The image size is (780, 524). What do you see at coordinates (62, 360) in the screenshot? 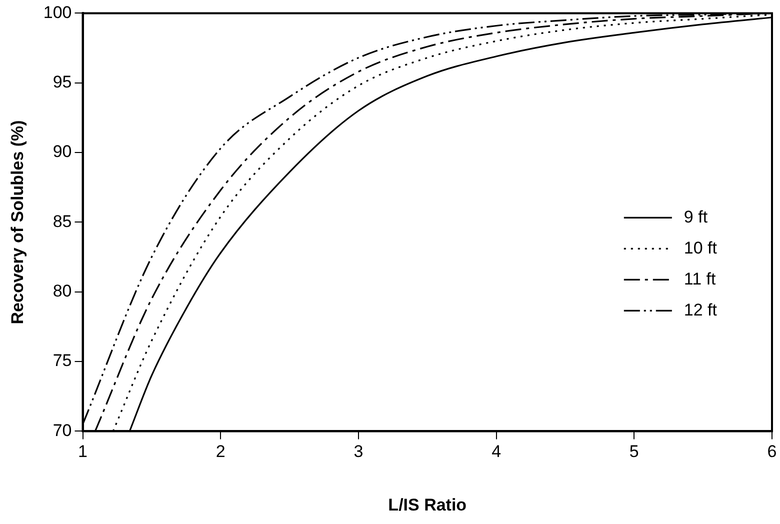
I see `y-tick-label: 75` at bounding box center [62, 360].